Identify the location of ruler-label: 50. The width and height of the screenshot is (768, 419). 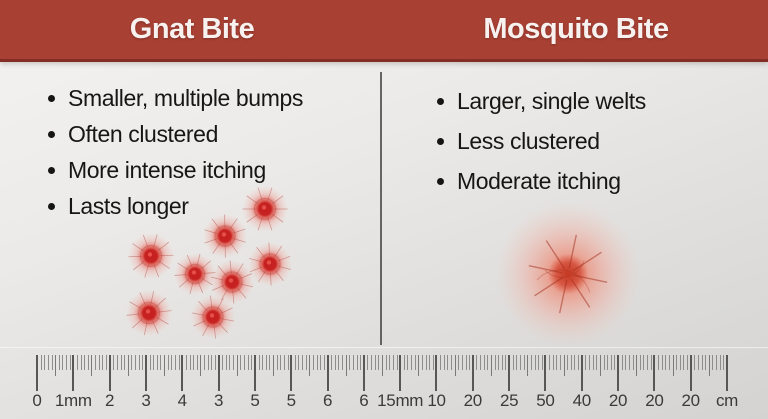
(545, 400).